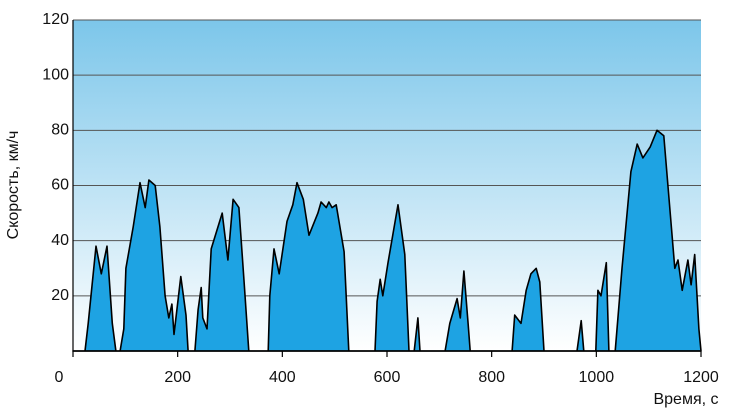 This screenshot has width=749, height=417. Describe the element at coordinates (491, 377) in the screenshot. I see `x-tick-label: 800` at that location.